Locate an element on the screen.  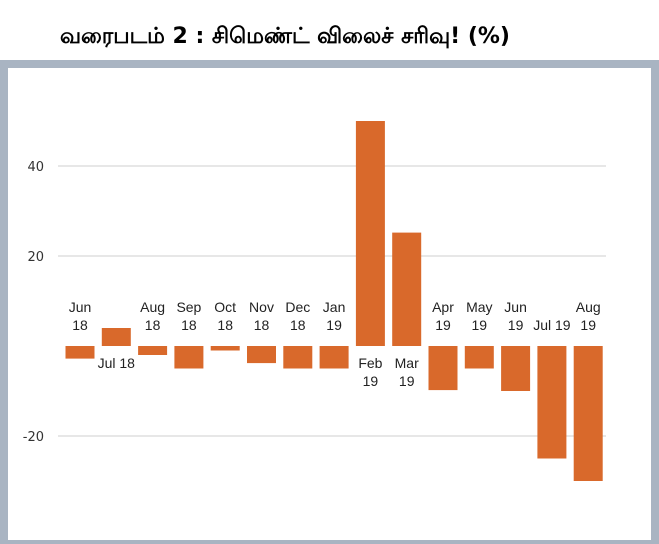
x-tick-label: Jan 19 is located at coordinates (334, 316).